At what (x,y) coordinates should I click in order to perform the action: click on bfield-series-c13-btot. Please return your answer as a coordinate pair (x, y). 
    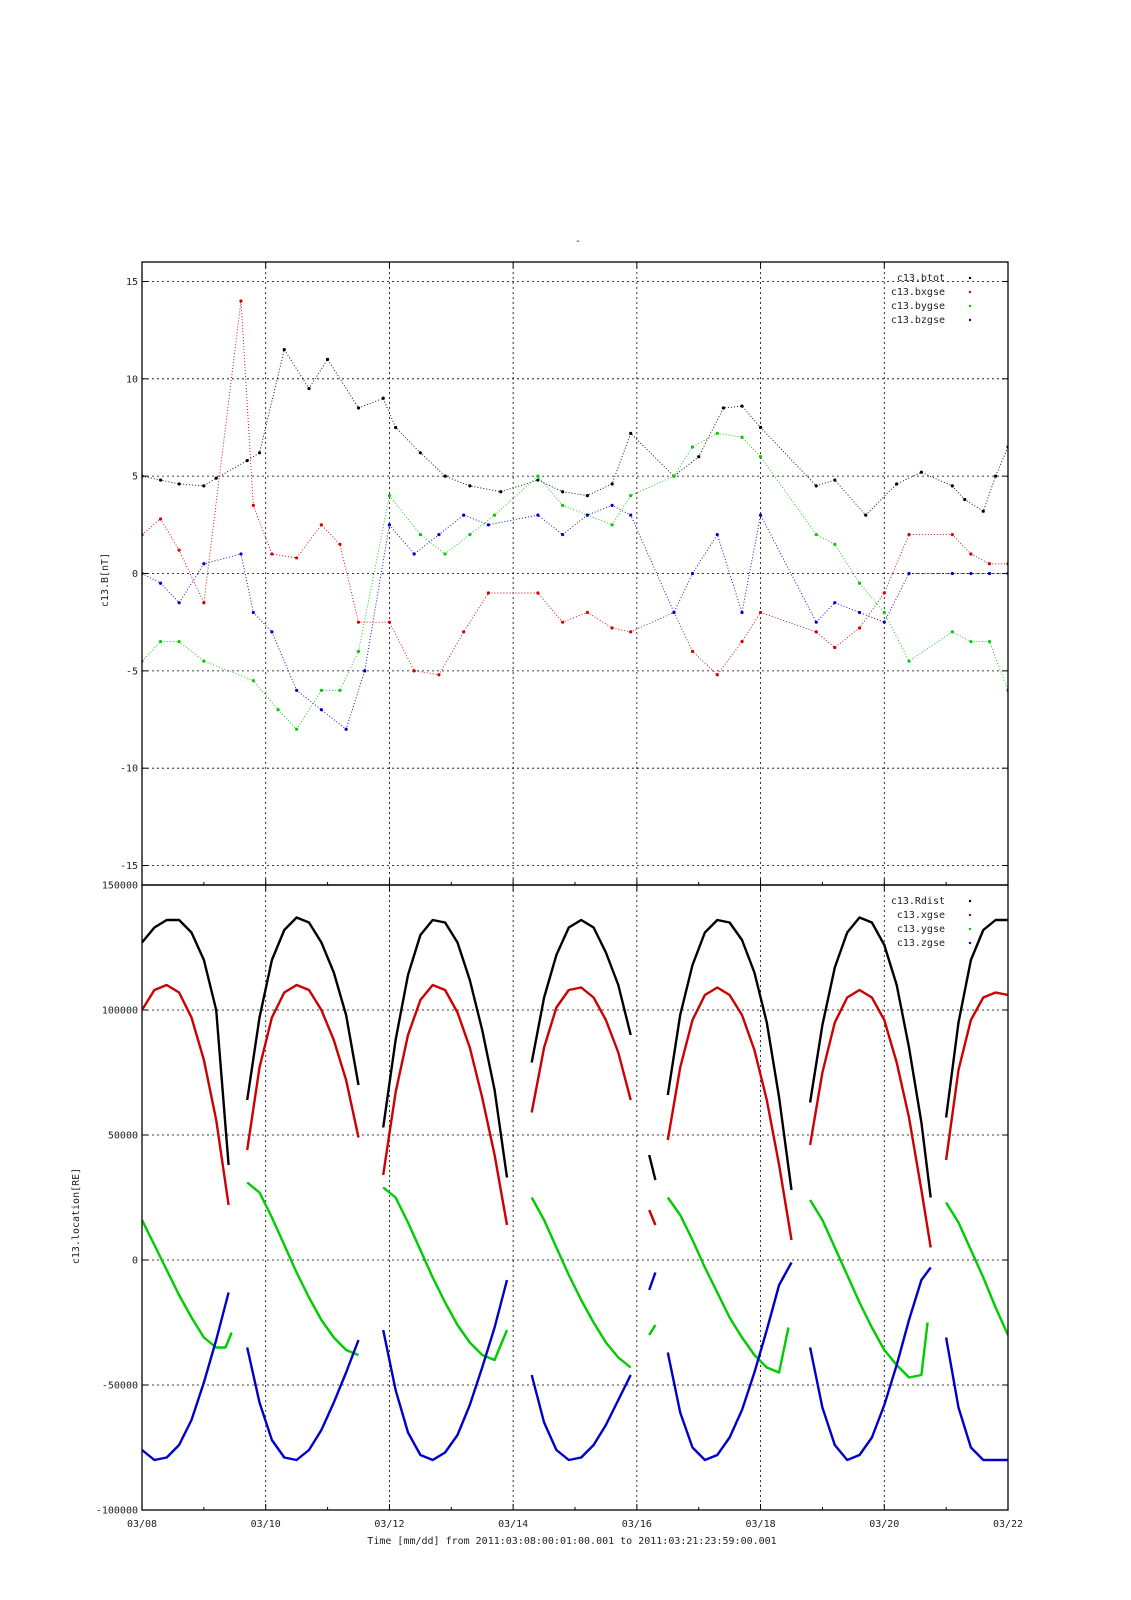
    Looking at the image, I should click on (575, 432).